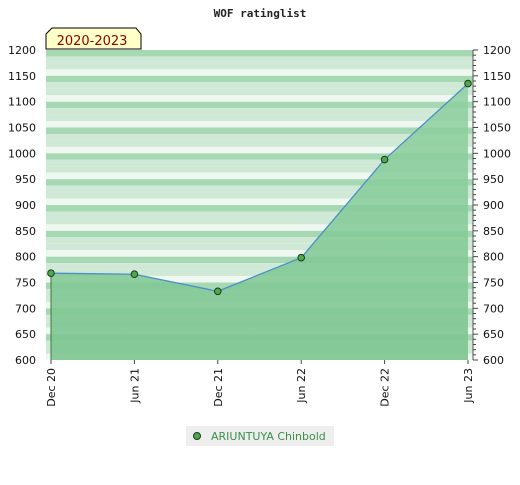 This screenshot has height=485, width=520. Describe the element at coordinates (25, 205) in the screenshot. I see `y-tick-label-left: 900` at that location.